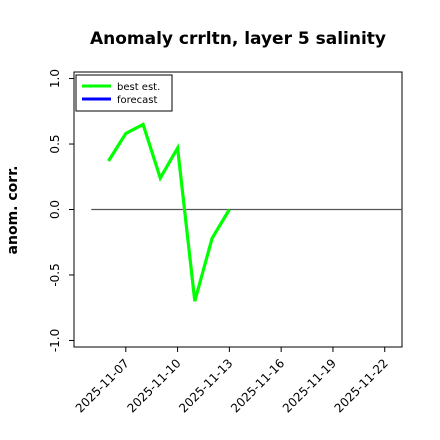 This screenshot has height=440, width=440. Describe the element at coordinates (55, 143) in the screenshot. I see `y-tick-label: 0.5` at that location.